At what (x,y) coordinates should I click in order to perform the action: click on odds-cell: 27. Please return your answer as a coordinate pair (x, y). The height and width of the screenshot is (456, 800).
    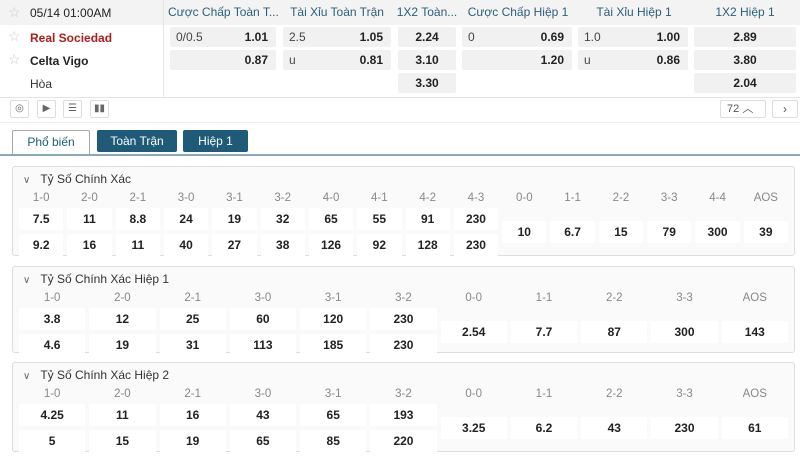
    Looking at the image, I should click on (234, 245).